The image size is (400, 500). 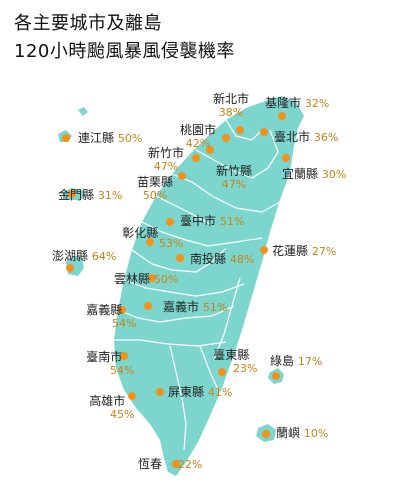 What do you see at coordinates (226, 138) in the screenshot?
I see `dot-taoyuan` at bounding box center [226, 138].